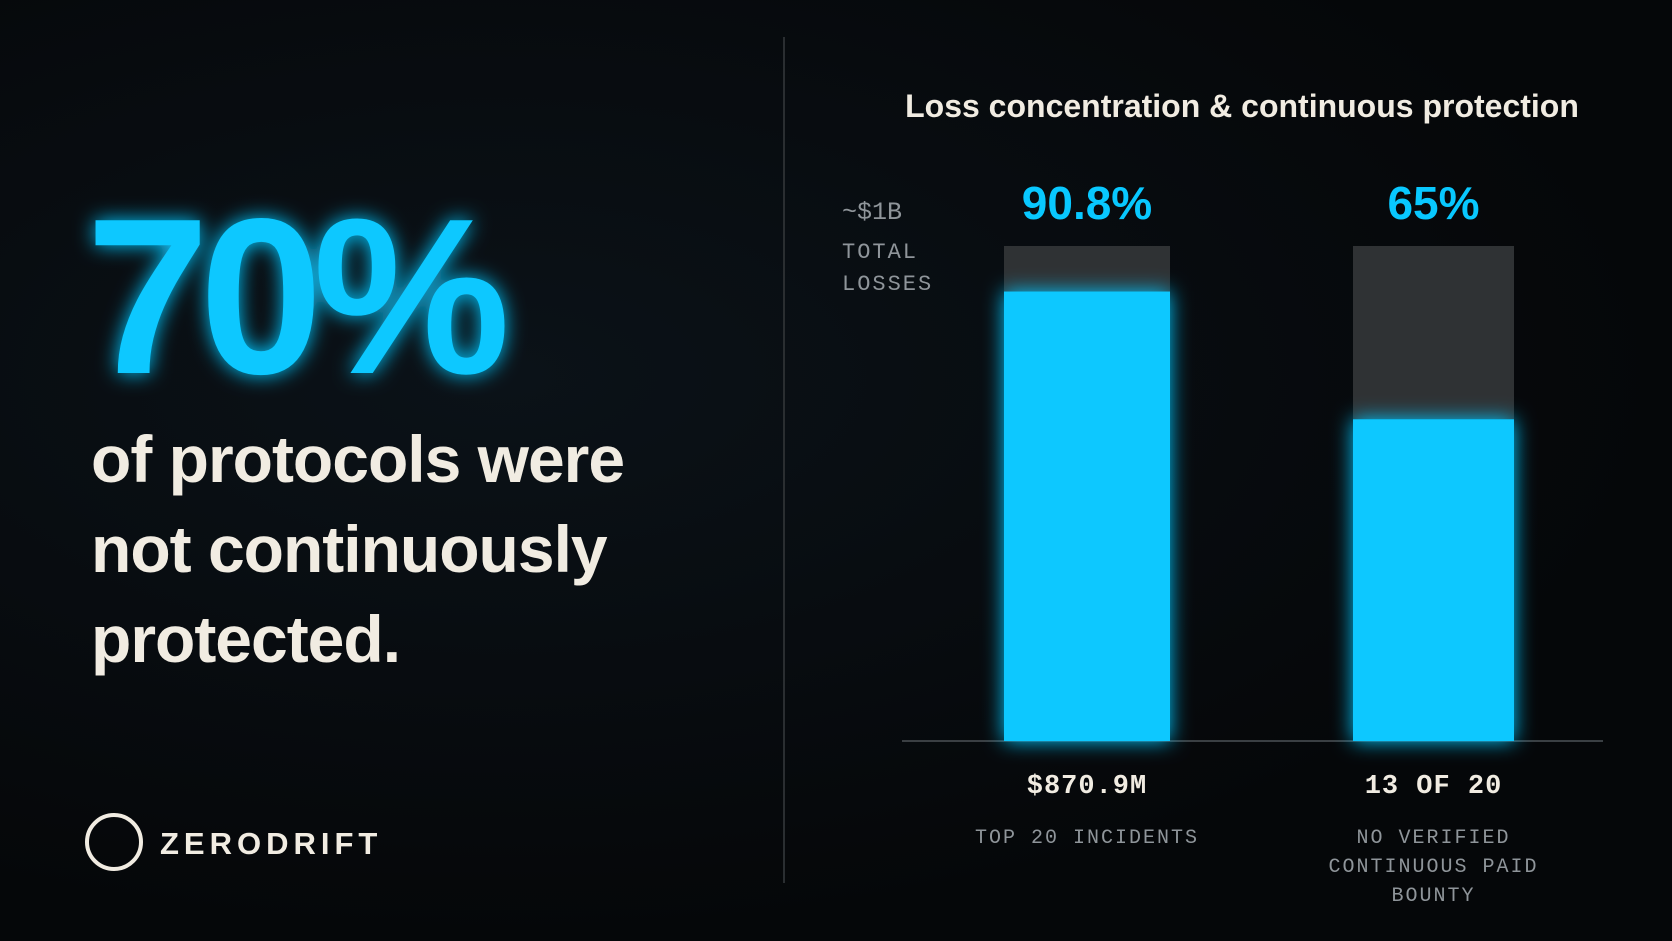 The image size is (1672, 941). What do you see at coordinates (1434, 787) in the screenshot?
I see `category-label: 13 OF 20` at bounding box center [1434, 787].